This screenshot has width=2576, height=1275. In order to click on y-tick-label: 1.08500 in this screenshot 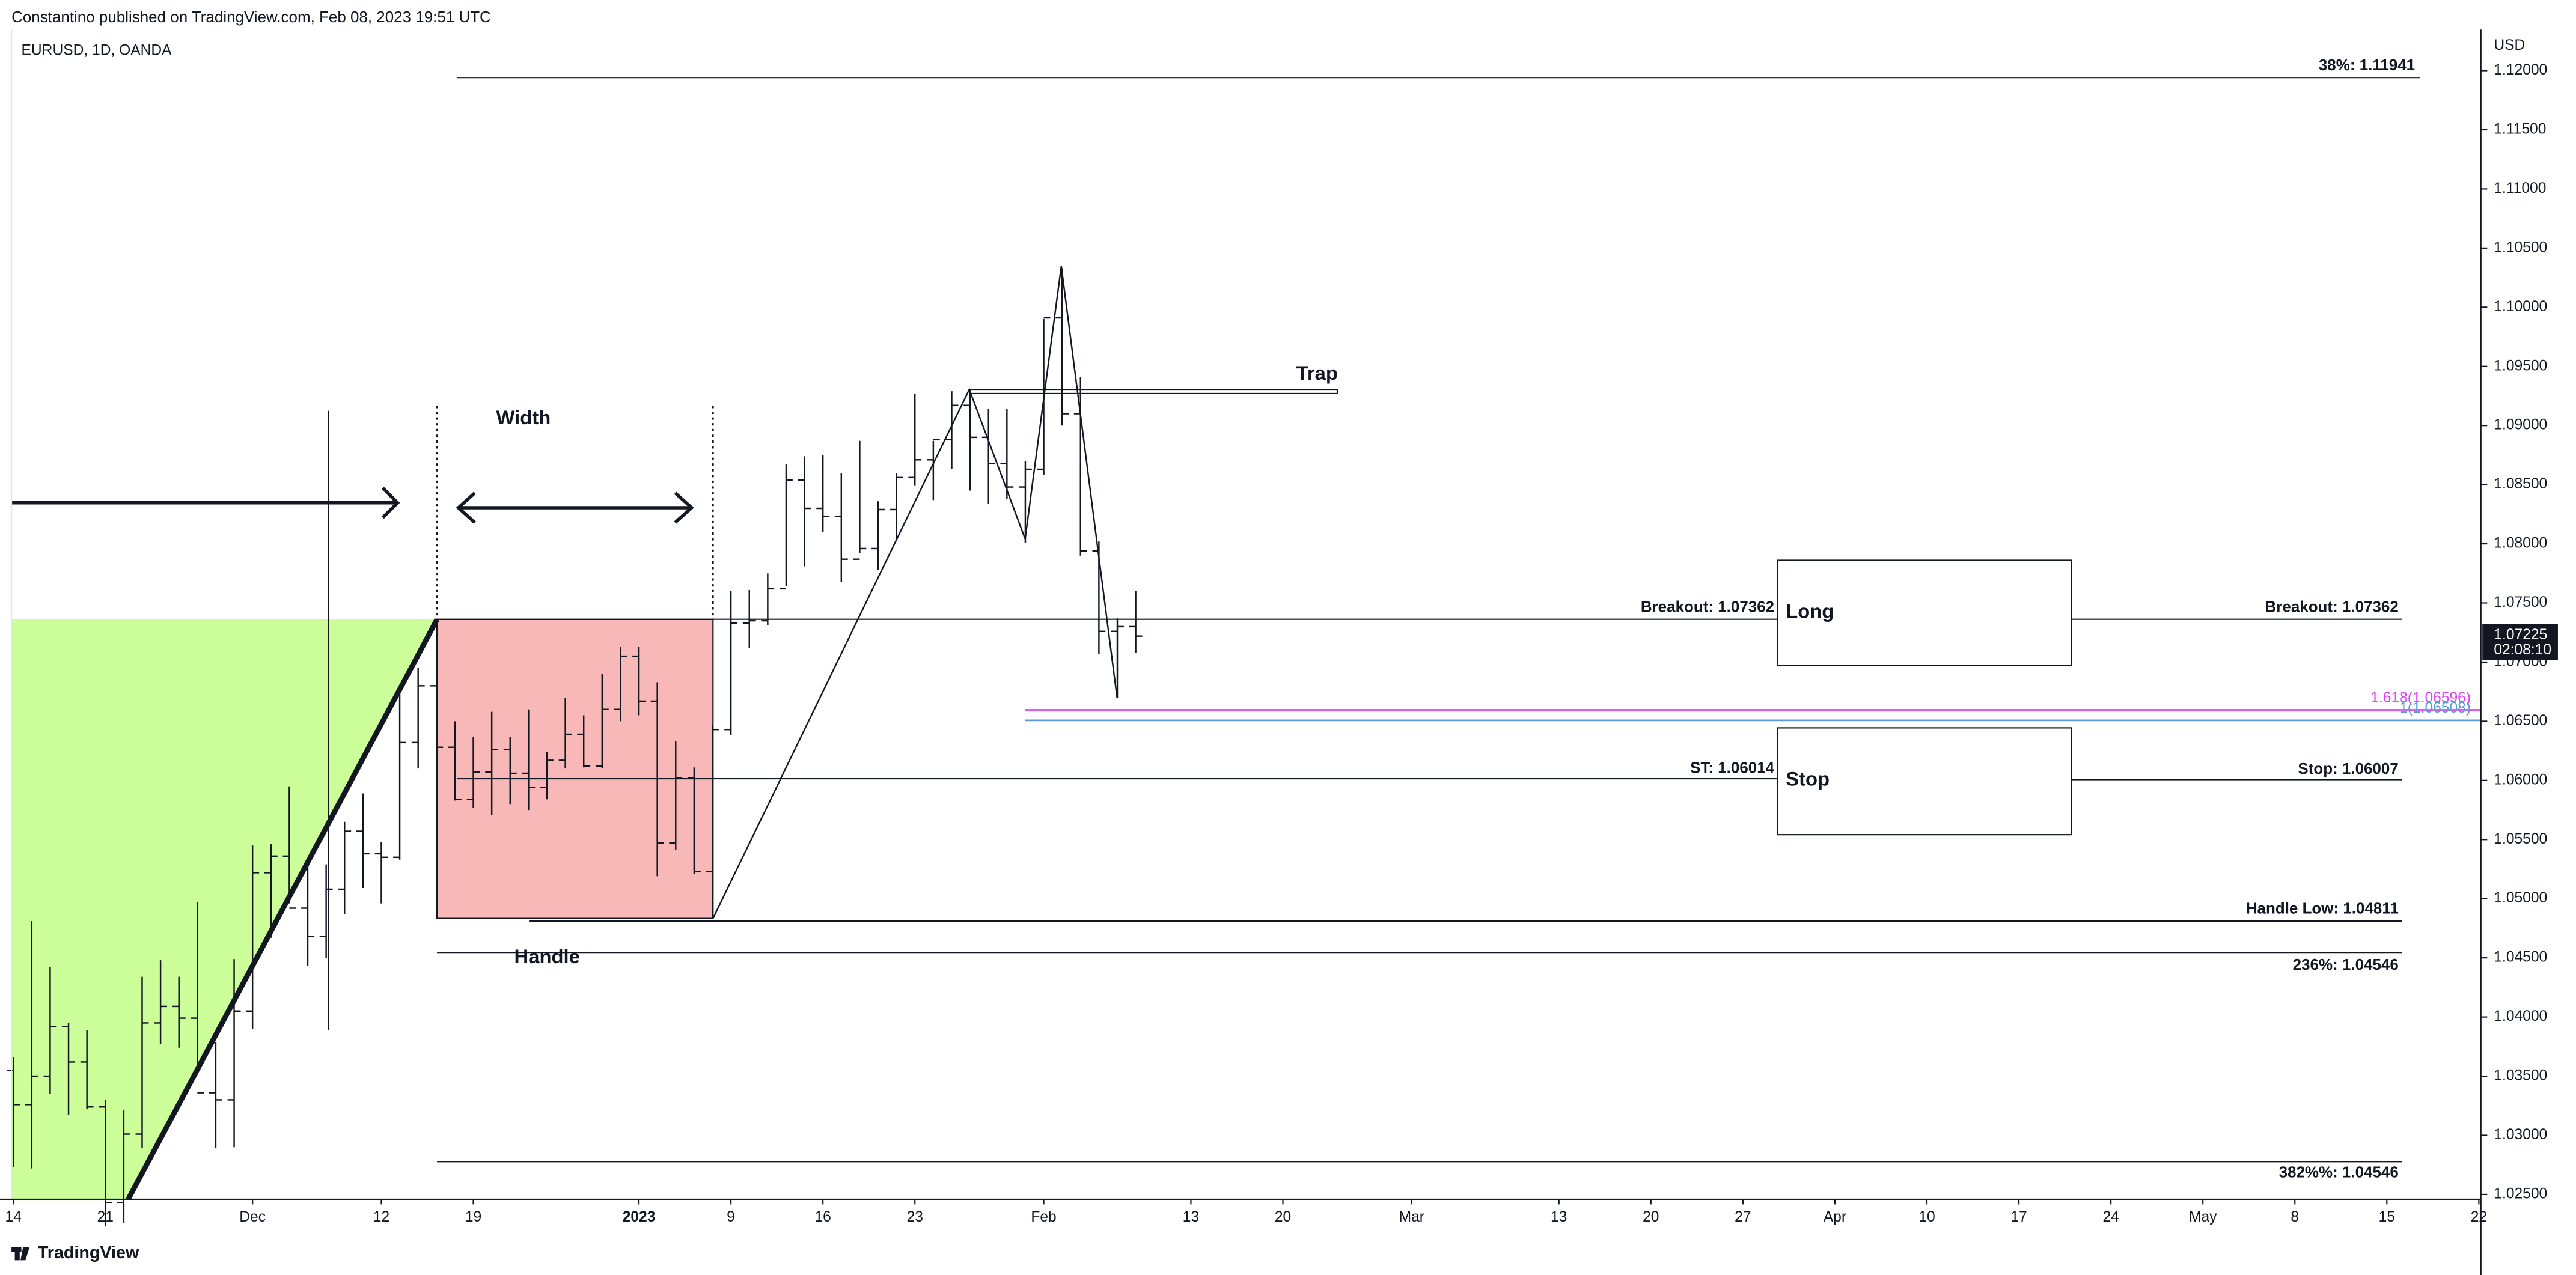, I will do `click(2520, 484)`.